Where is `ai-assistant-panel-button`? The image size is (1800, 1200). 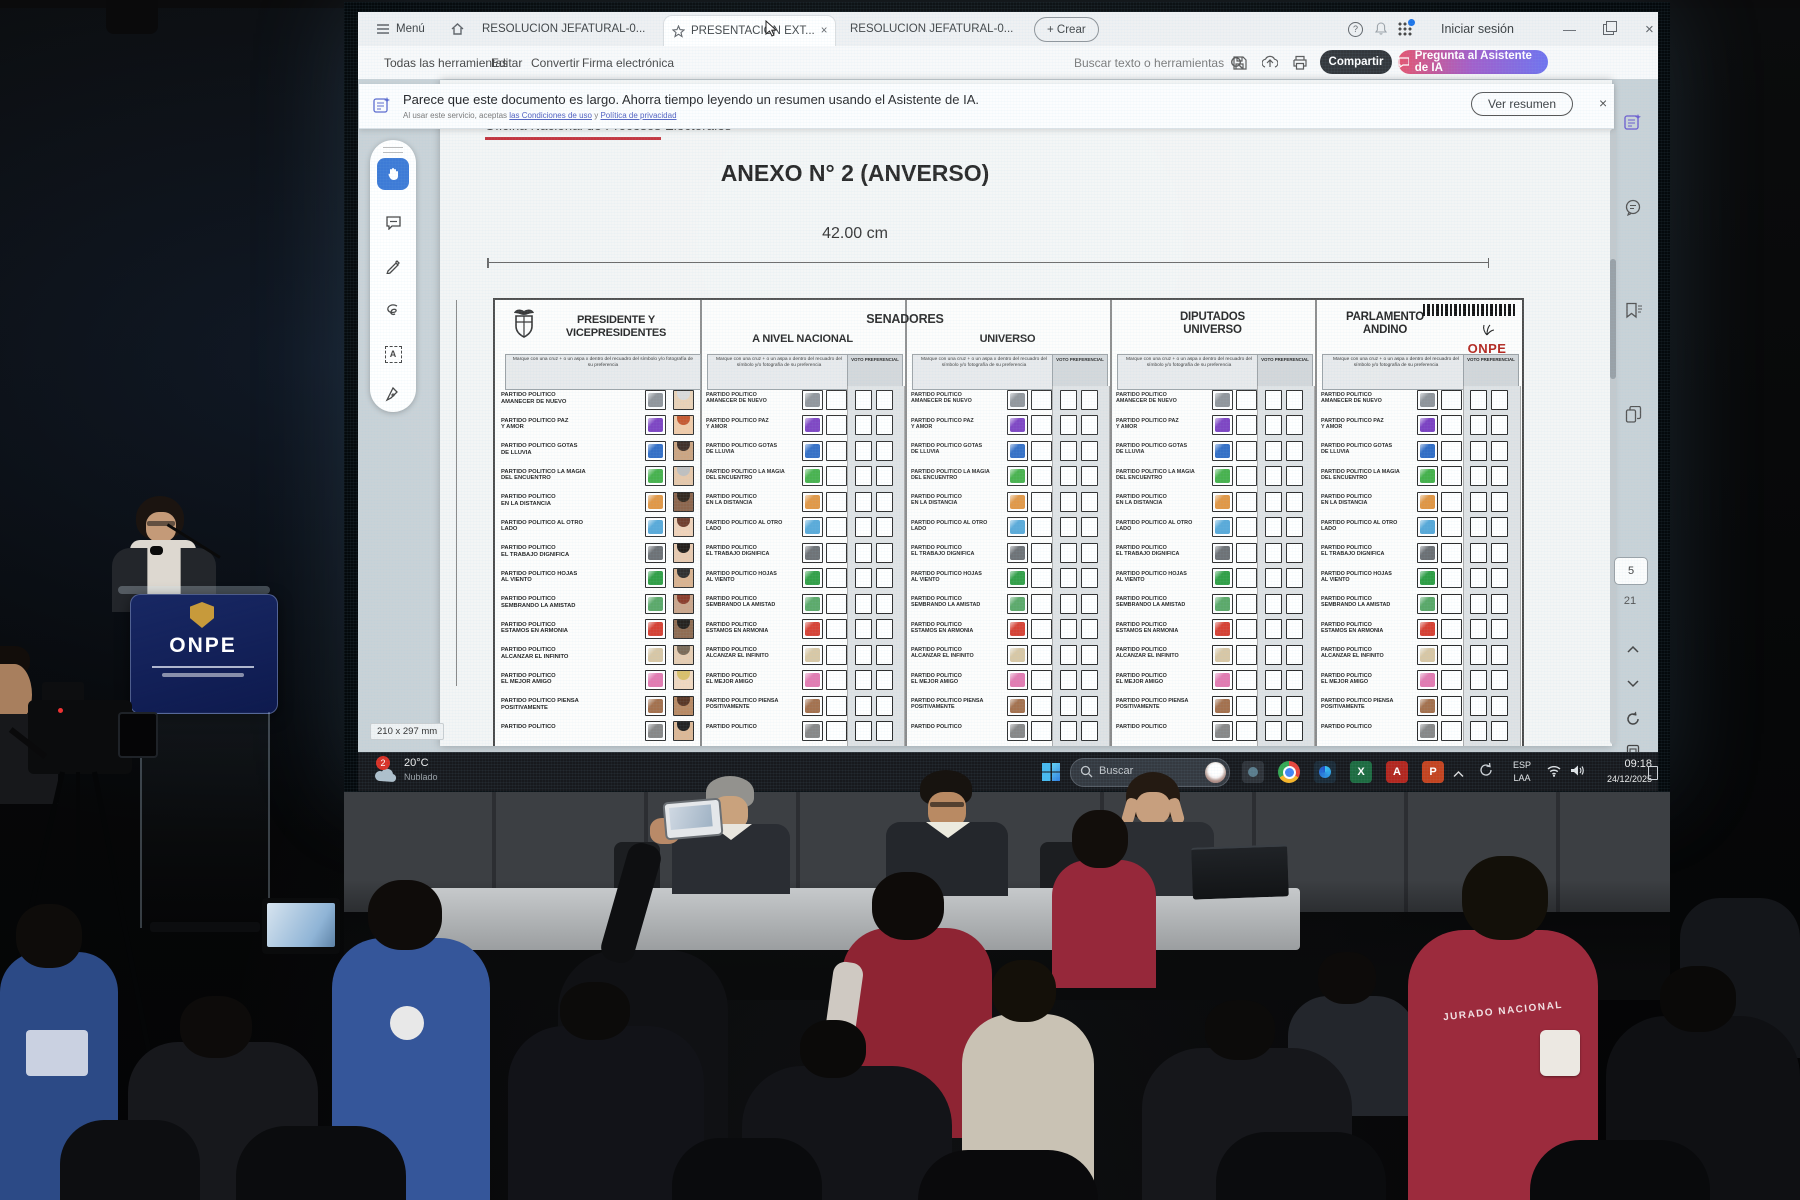 ai-assistant-panel-button is located at coordinates (1633, 122).